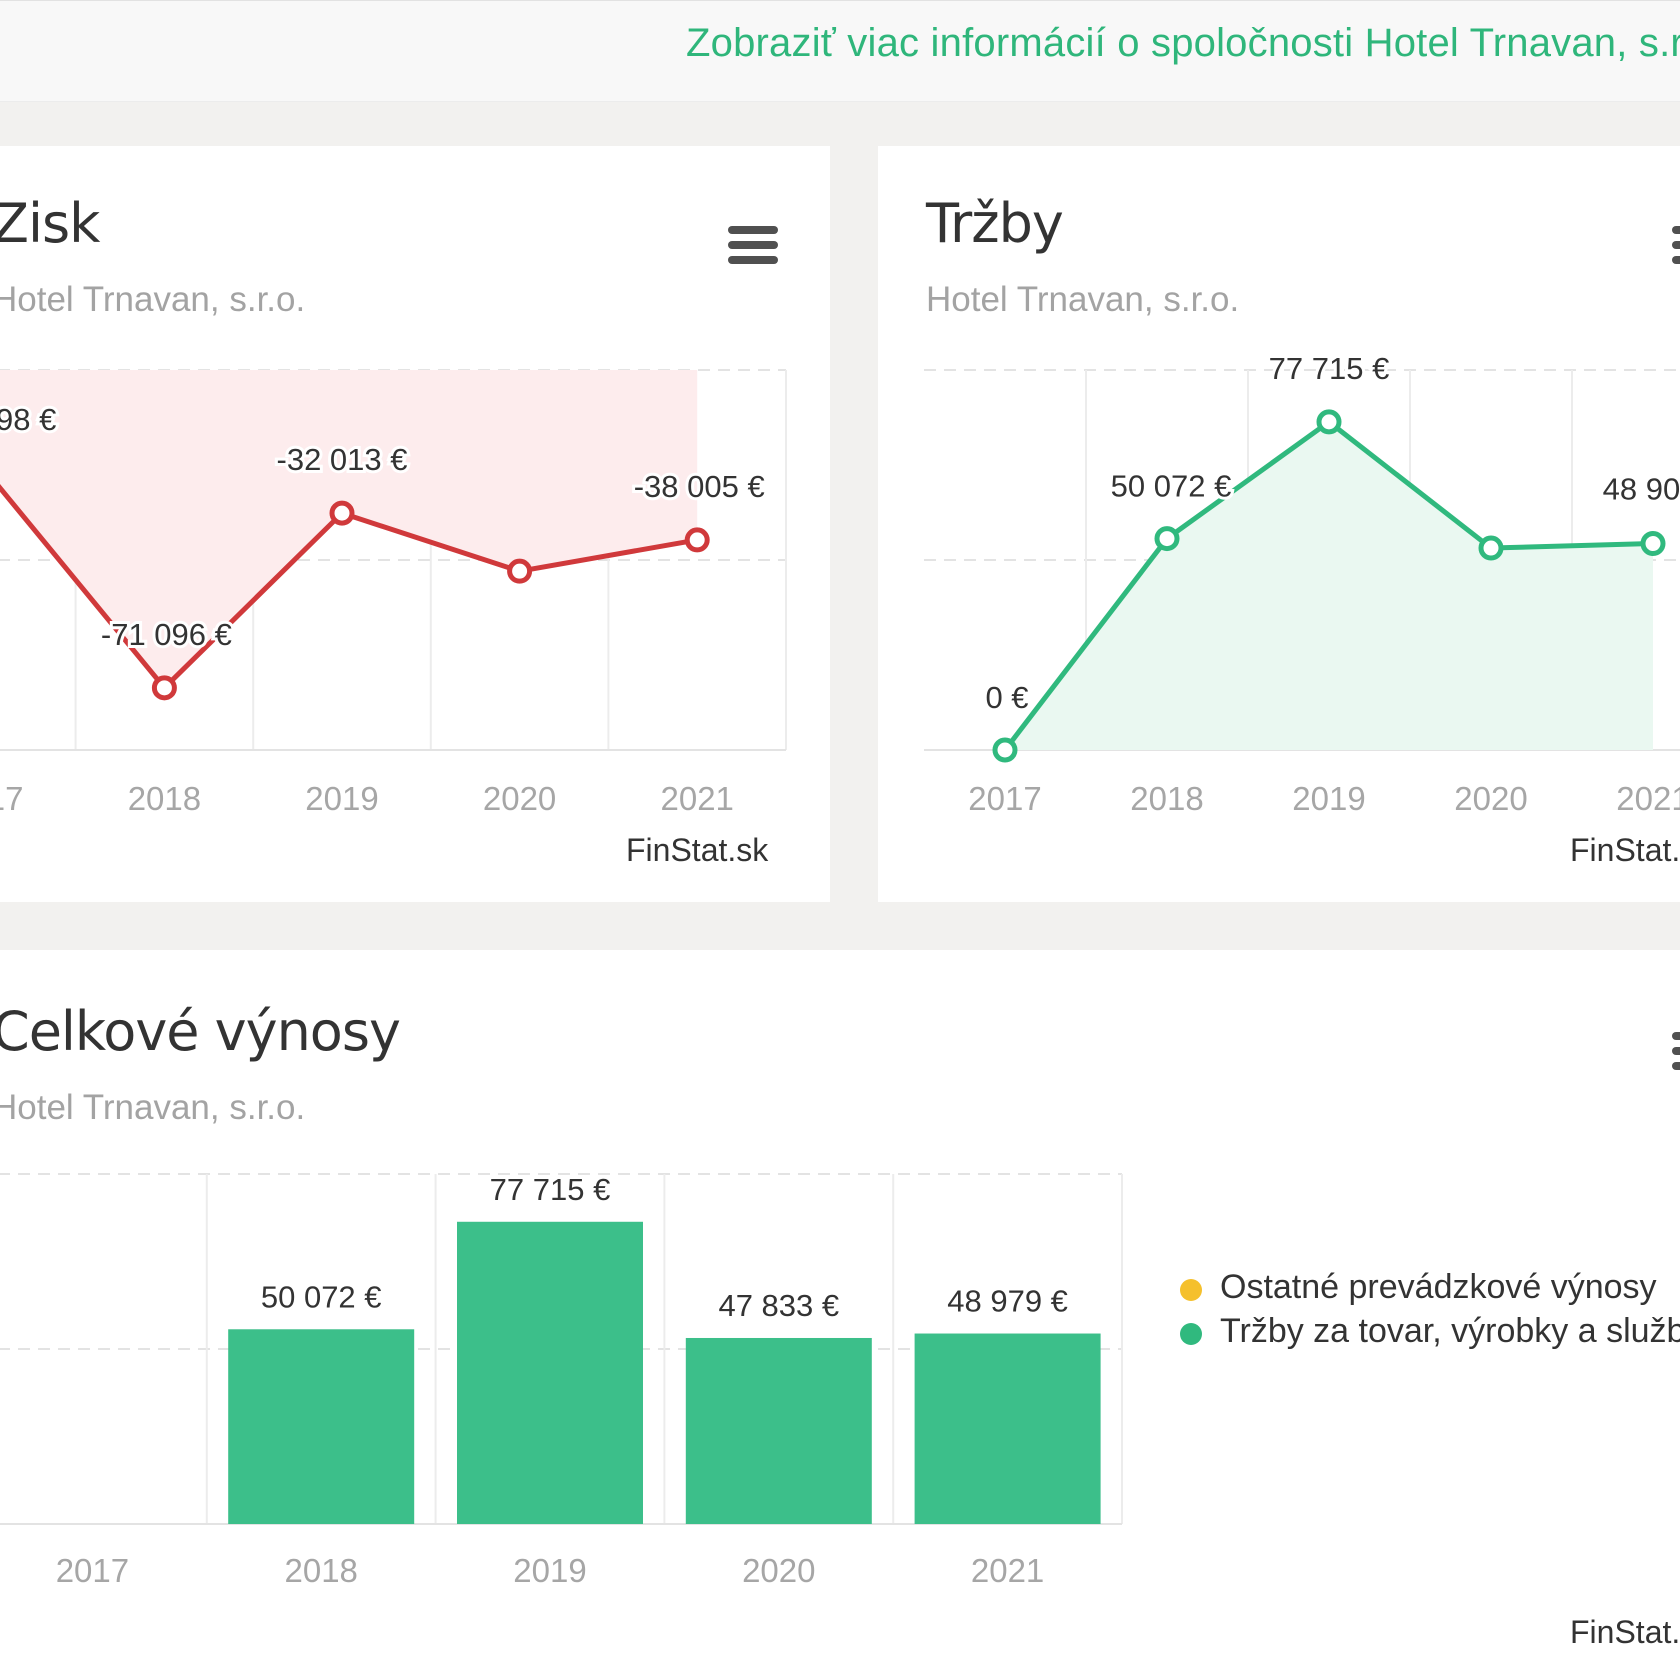 The height and width of the screenshot is (1680, 1680). What do you see at coordinates (1641, 489) in the screenshot?
I see `data-label: 48 903 €` at bounding box center [1641, 489].